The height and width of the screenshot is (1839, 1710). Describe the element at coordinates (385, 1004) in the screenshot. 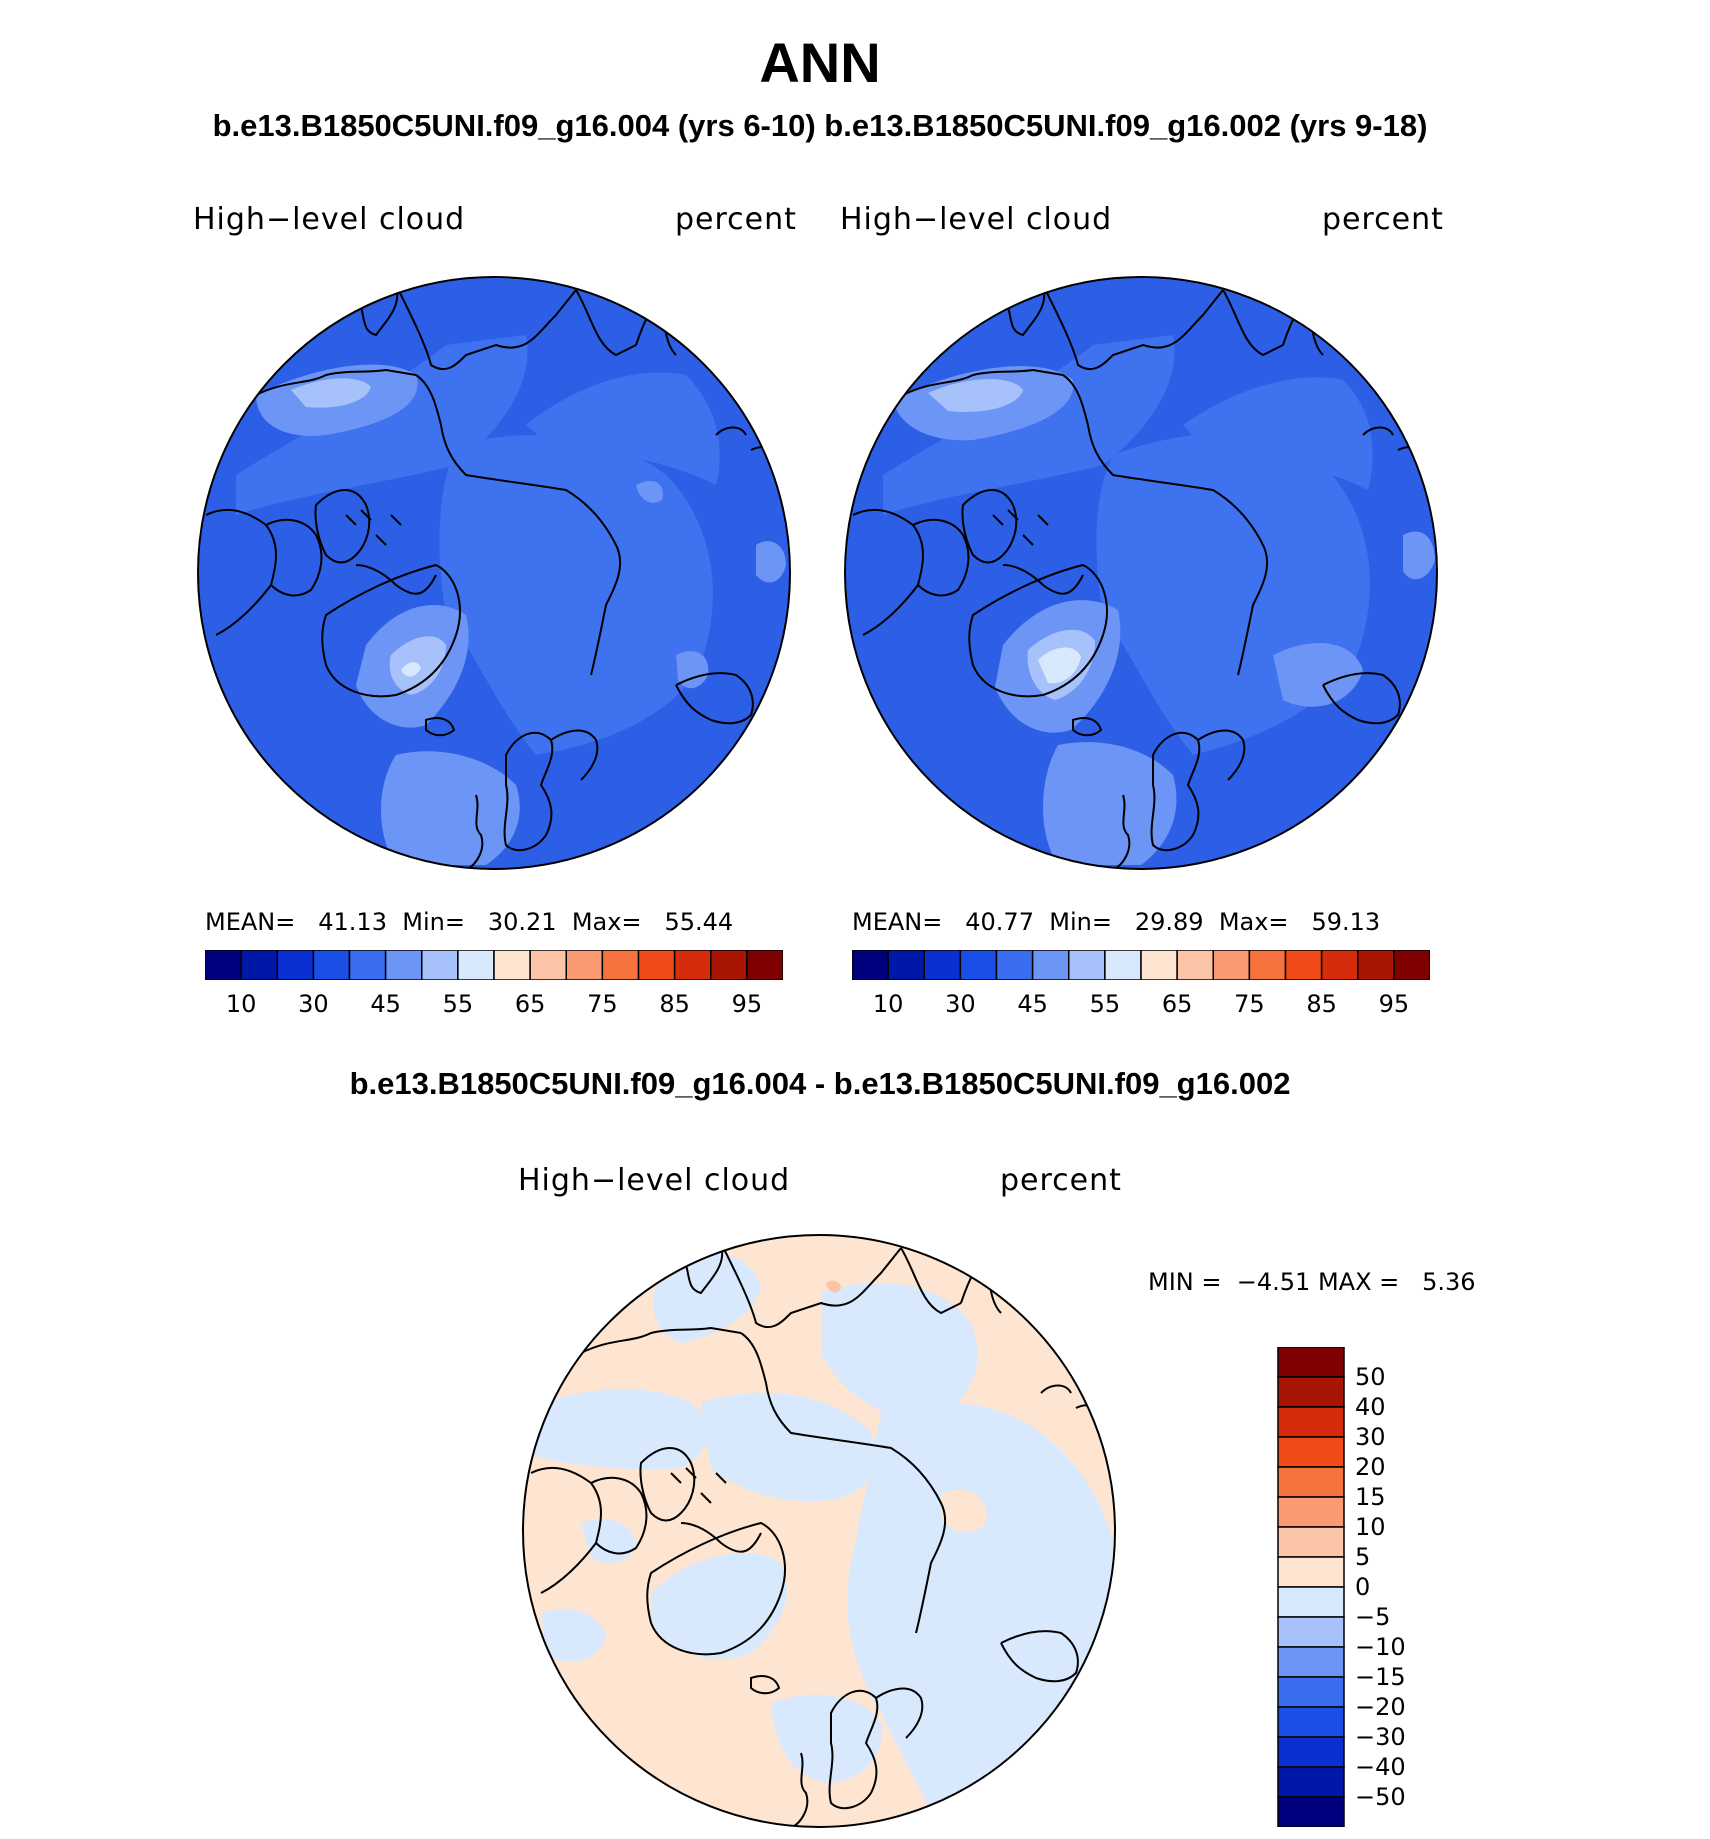

I see `panel-1-colorbar-tick-label: 45` at that location.